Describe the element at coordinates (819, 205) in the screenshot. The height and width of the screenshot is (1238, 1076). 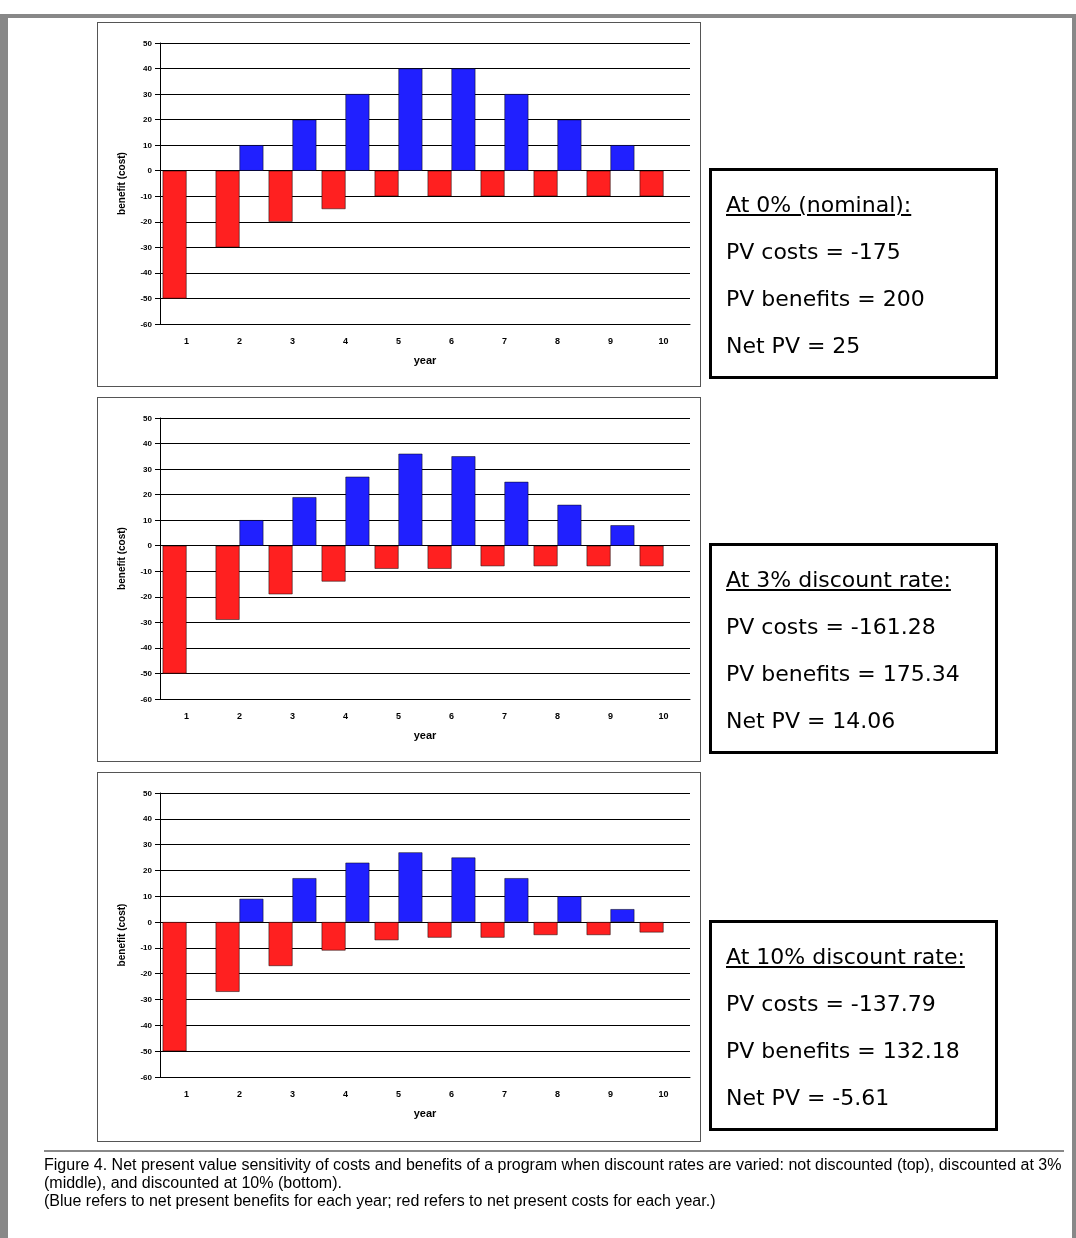
I see `text: At 0% (nominal):` at that location.